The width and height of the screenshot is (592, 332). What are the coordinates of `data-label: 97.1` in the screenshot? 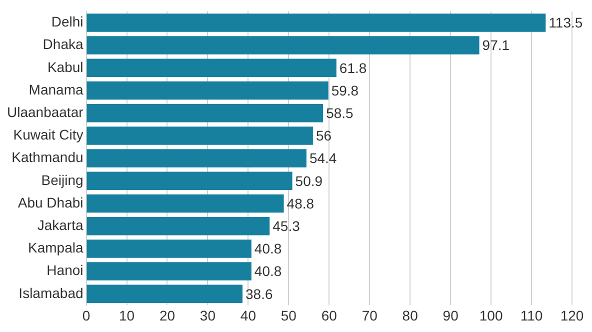 It's located at (496, 45).